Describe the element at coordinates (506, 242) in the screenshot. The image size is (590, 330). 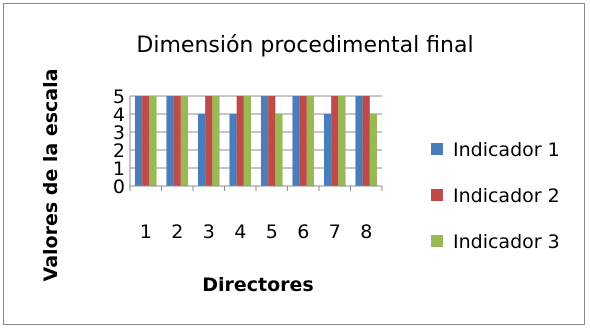
I see `legend-label: Indicador 3` at that location.